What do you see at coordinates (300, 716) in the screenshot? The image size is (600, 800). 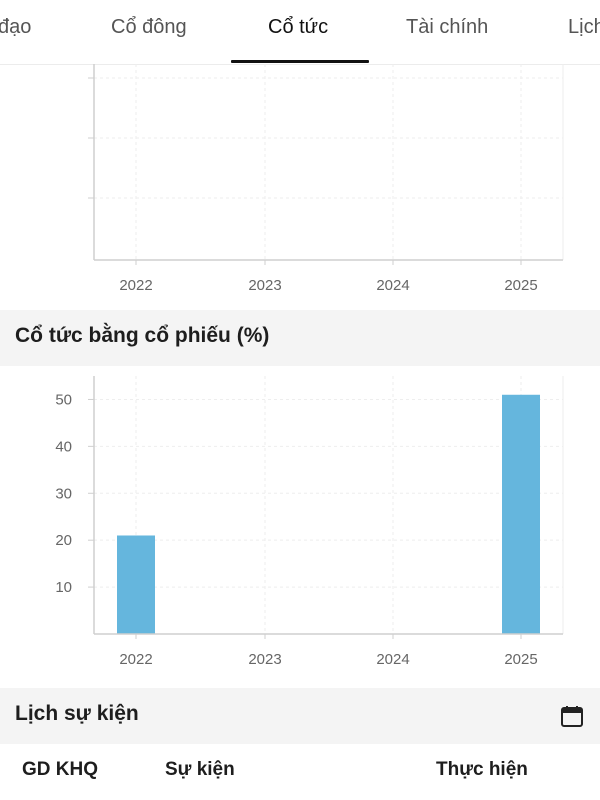 I see `events-section-header: Lịch sự kiện` at bounding box center [300, 716].